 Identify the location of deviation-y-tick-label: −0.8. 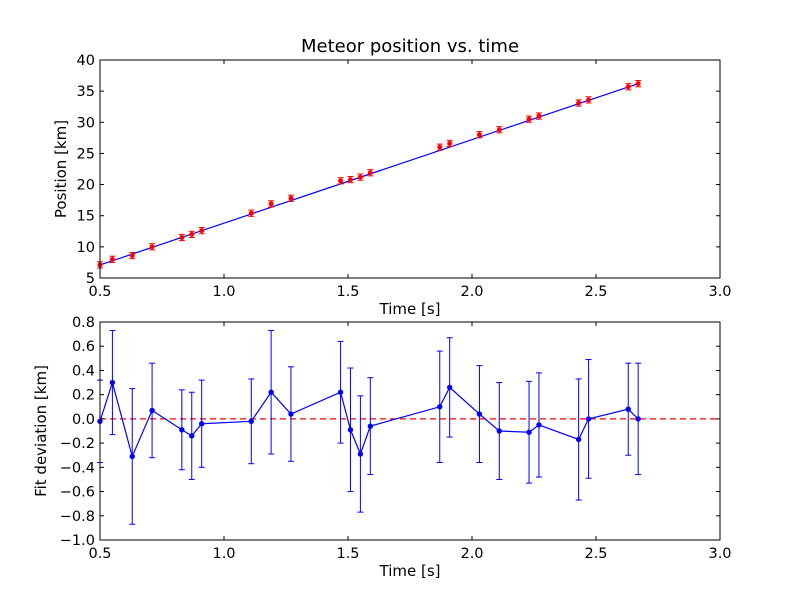
(77, 517).